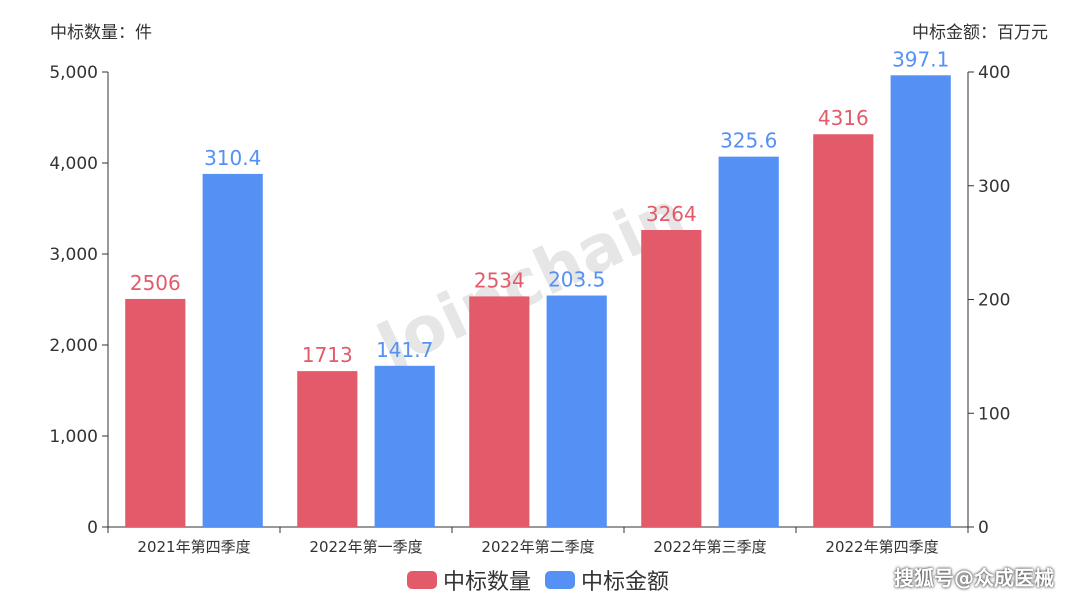 The width and height of the screenshot is (1080, 600). I want to click on left-tick-label: 5,000, so click(73, 73).